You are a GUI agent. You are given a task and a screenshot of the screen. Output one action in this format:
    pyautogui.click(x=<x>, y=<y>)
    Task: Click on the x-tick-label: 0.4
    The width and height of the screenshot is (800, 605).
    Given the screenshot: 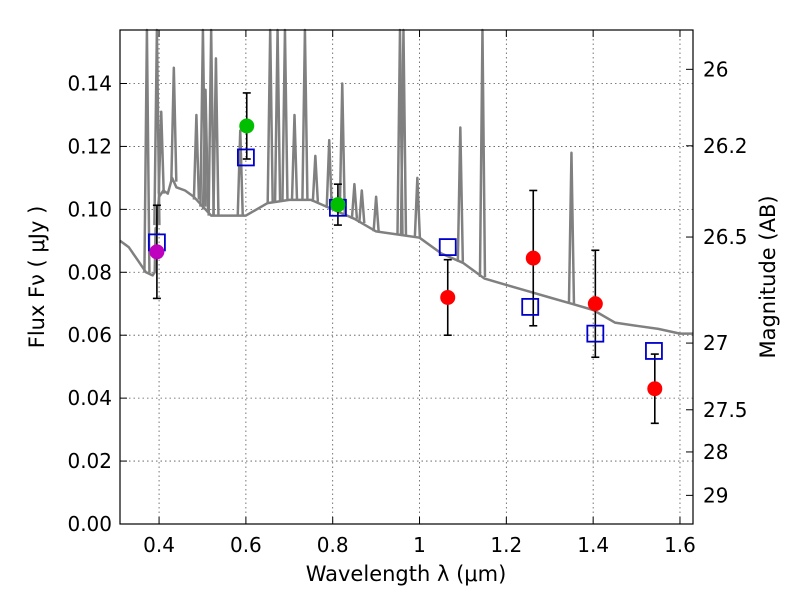 What is the action you would take?
    pyautogui.click(x=159, y=545)
    